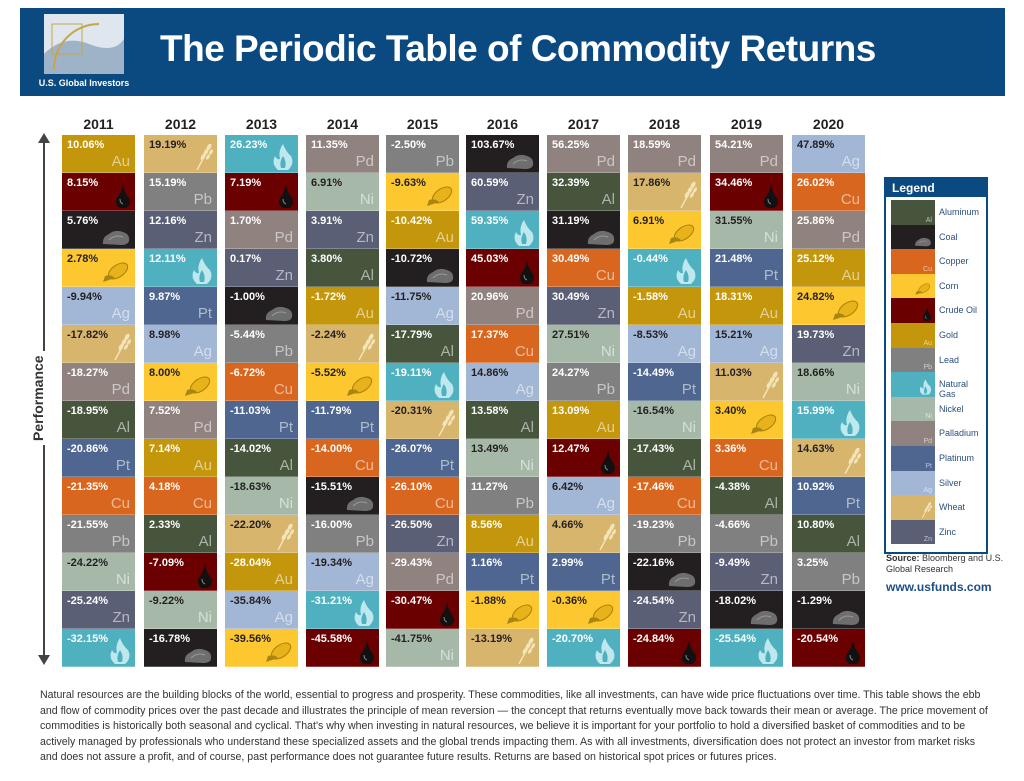 This screenshot has height=781, width=1024. I want to click on return-value: 8.15%, so click(83, 183).